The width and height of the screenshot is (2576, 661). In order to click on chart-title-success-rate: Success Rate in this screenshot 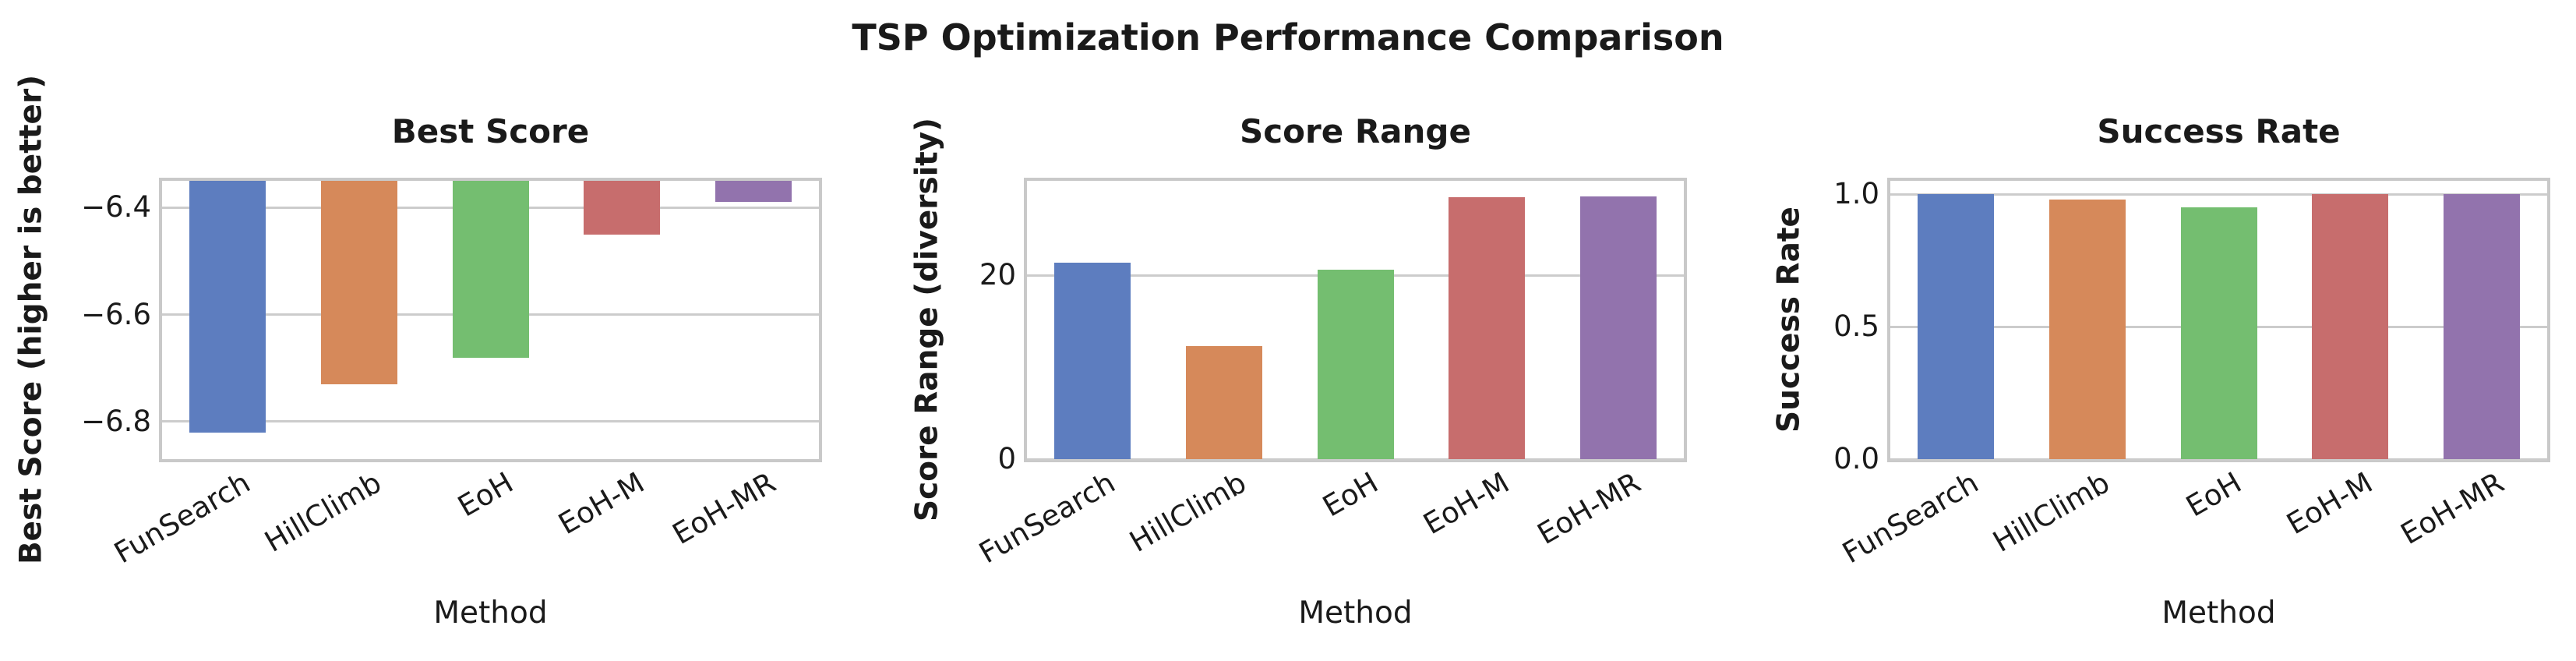, I will do `click(2219, 131)`.